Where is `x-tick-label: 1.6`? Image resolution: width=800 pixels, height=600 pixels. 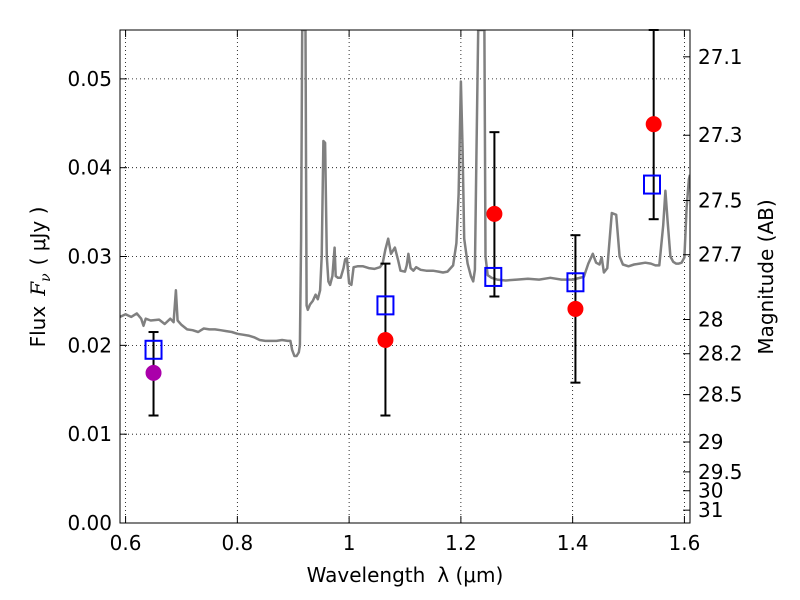 x-tick-label: 1.6 is located at coordinates (685, 543).